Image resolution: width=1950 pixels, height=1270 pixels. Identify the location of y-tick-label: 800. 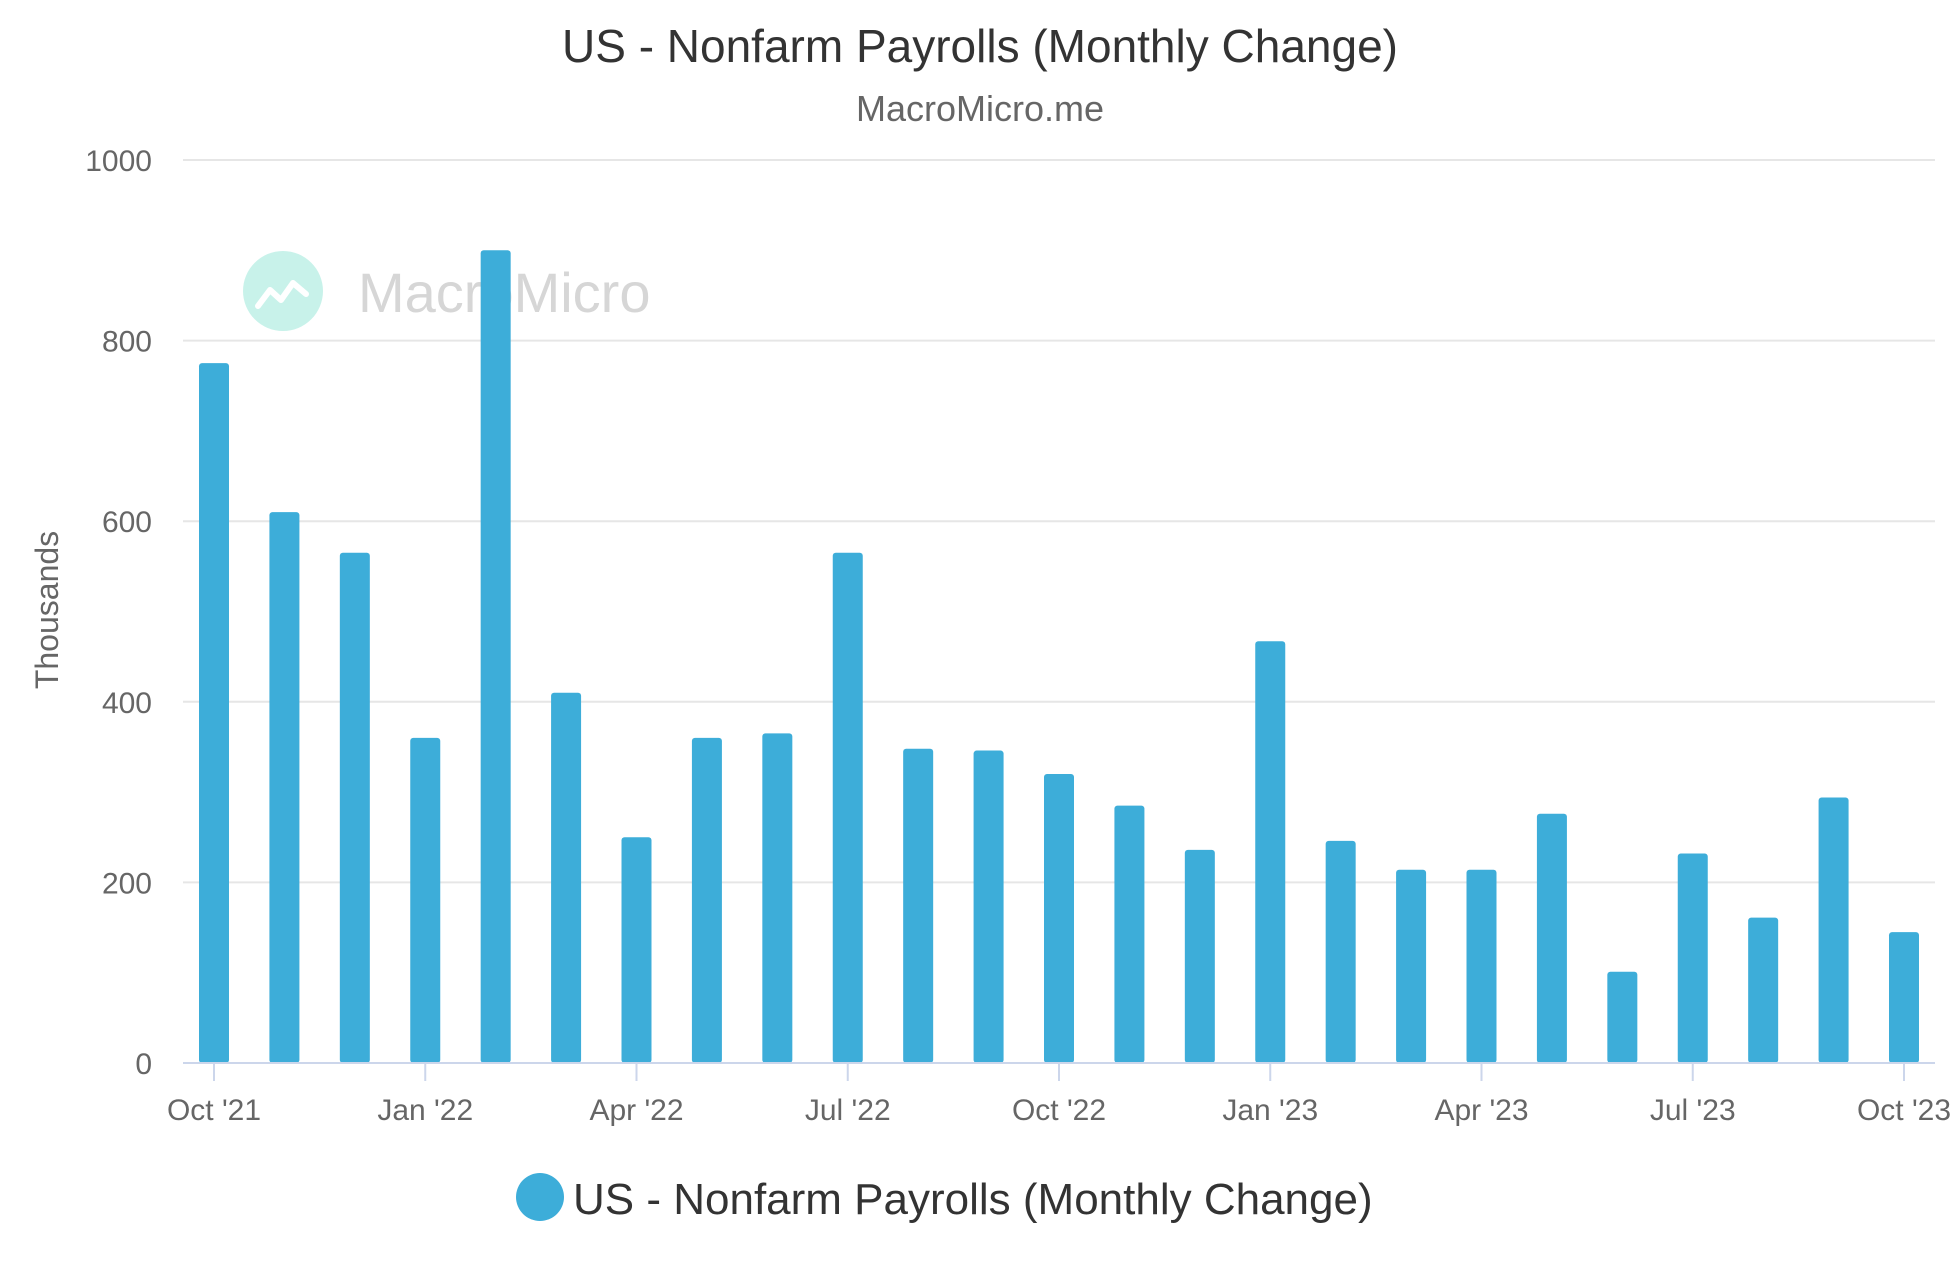
(127, 342).